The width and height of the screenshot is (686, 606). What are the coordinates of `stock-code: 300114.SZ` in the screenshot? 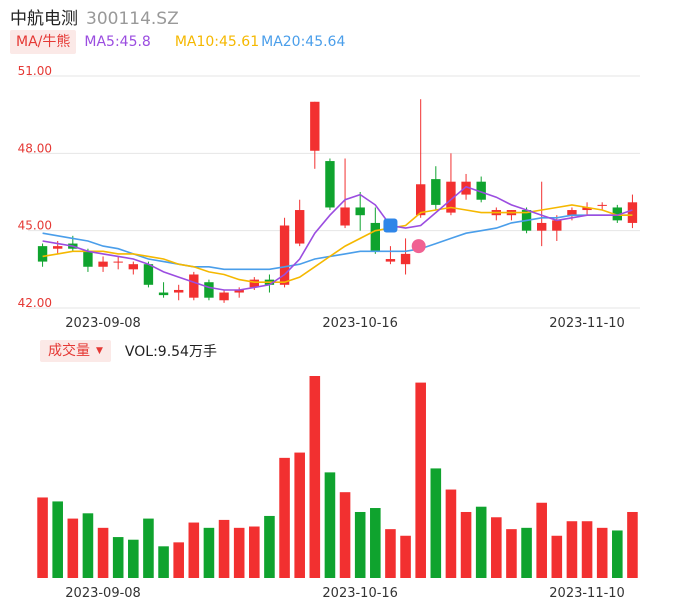 It's located at (132, 19).